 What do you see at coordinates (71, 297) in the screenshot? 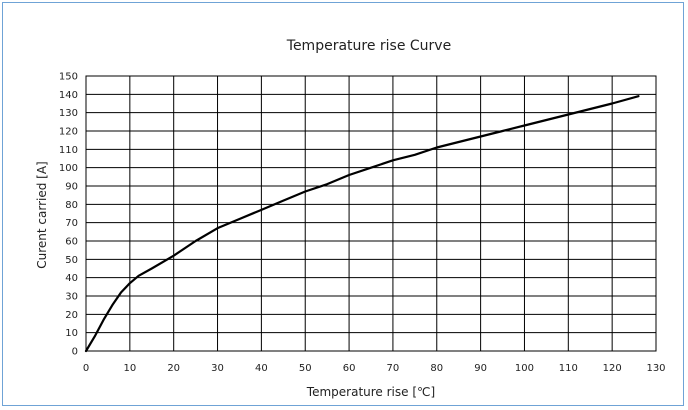
I see `y-tick-label: 30` at bounding box center [71, 297].